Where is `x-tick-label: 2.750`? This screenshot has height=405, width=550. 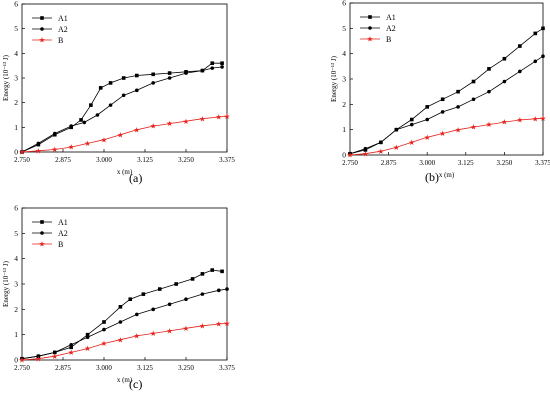 x-tick-label: 2.750 is located at coordinates (22, 160).